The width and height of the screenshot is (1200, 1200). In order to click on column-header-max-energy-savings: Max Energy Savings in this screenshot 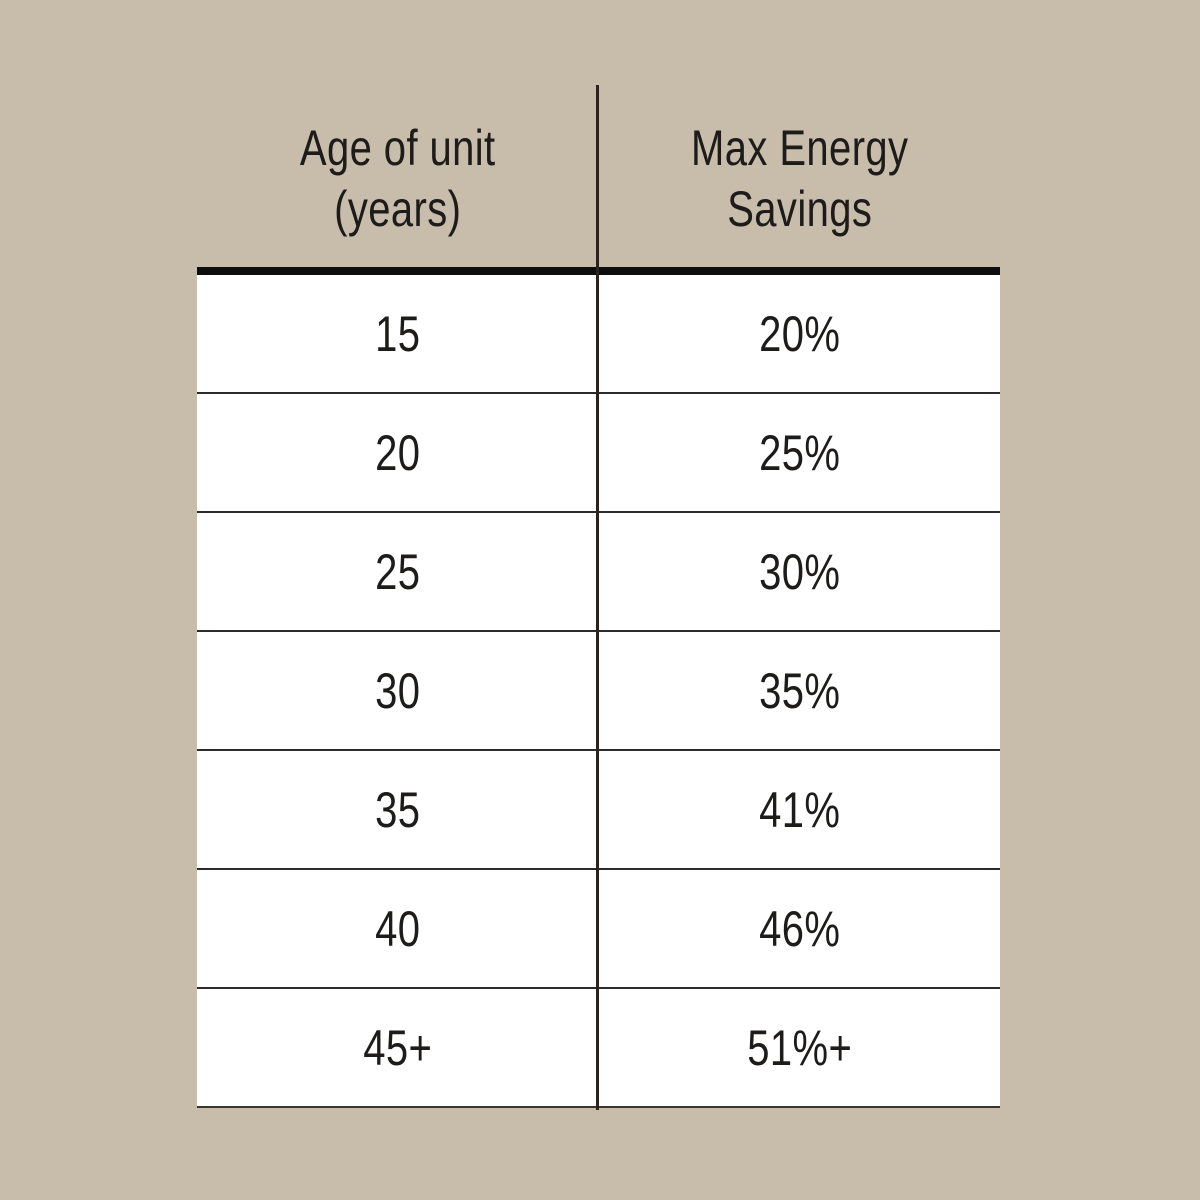, I will do `click(799, 178)`.